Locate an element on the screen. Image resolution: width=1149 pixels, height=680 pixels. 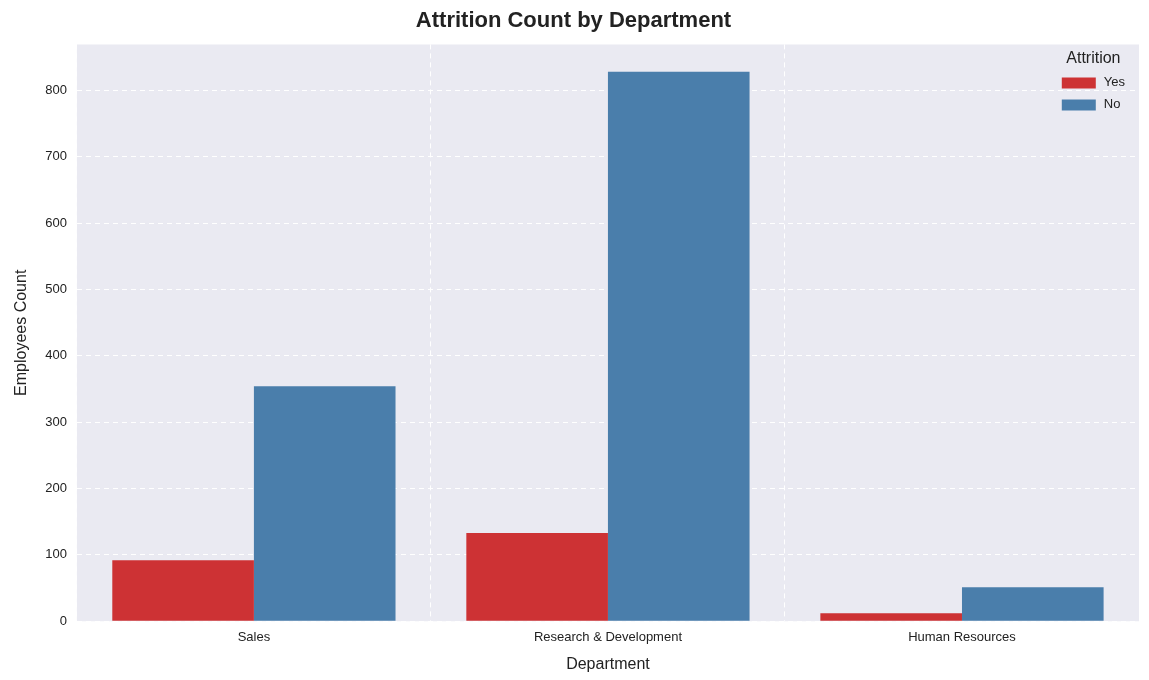
y-tick-label: 400 is located at coordinates (56, 355).